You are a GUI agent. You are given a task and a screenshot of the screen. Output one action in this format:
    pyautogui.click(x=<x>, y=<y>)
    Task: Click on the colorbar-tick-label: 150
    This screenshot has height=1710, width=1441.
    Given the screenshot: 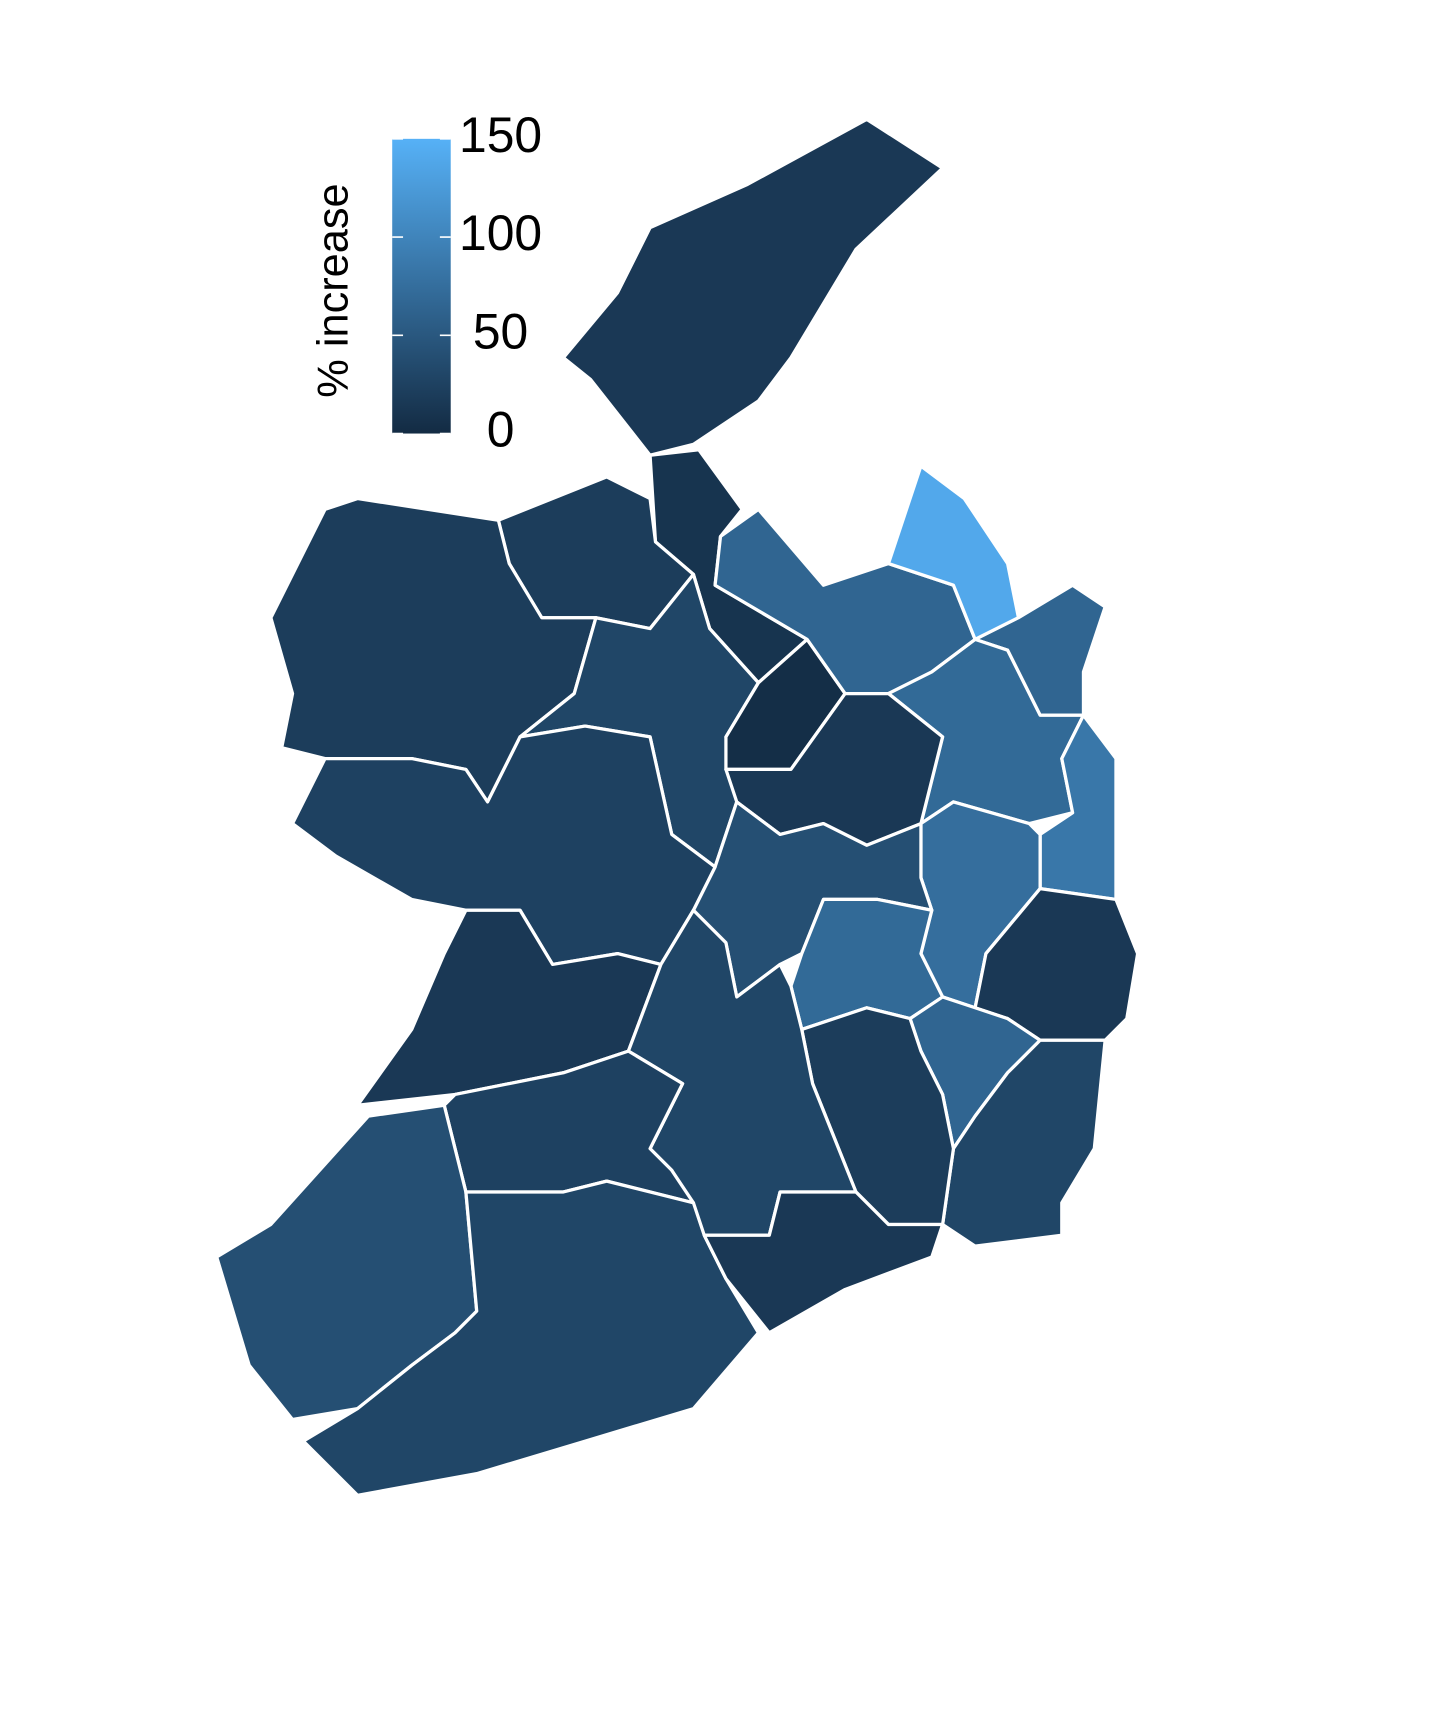 What is the action you would take?
    pyautogui.click(x=500, y=135)
    